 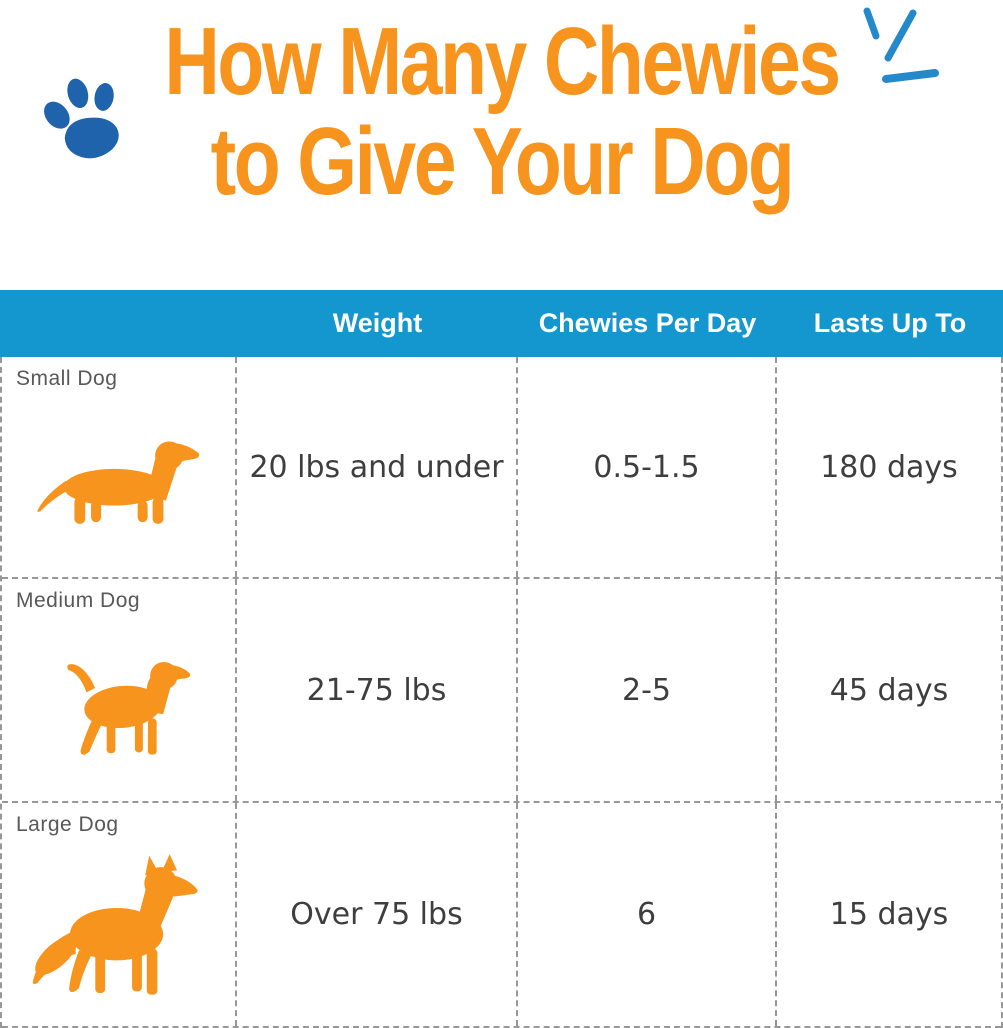 I want to click on header-cell-lasts: Lasts Up To, so click(x=890, y=323).